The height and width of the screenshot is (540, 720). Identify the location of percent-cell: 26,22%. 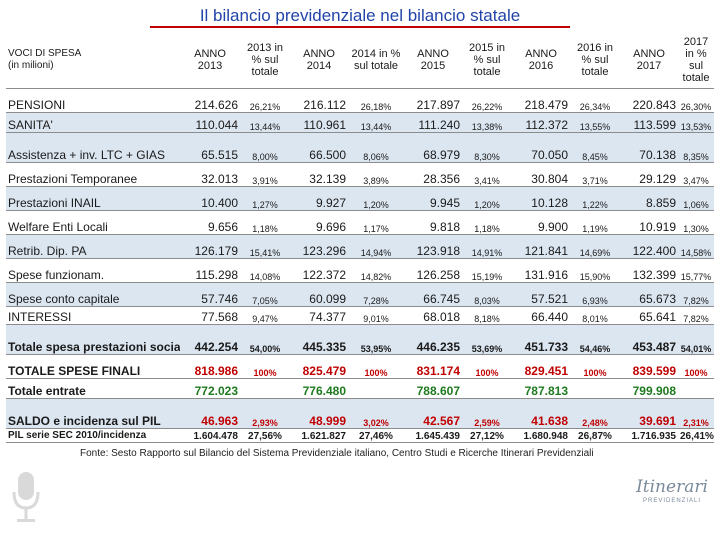
(487, 100).